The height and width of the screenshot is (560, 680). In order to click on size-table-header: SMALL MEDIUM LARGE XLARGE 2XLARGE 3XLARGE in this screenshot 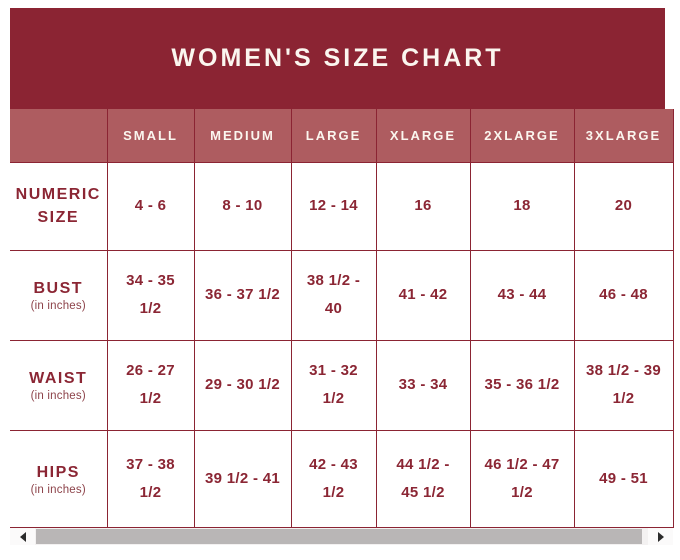, I will do `click(342, 136)`.